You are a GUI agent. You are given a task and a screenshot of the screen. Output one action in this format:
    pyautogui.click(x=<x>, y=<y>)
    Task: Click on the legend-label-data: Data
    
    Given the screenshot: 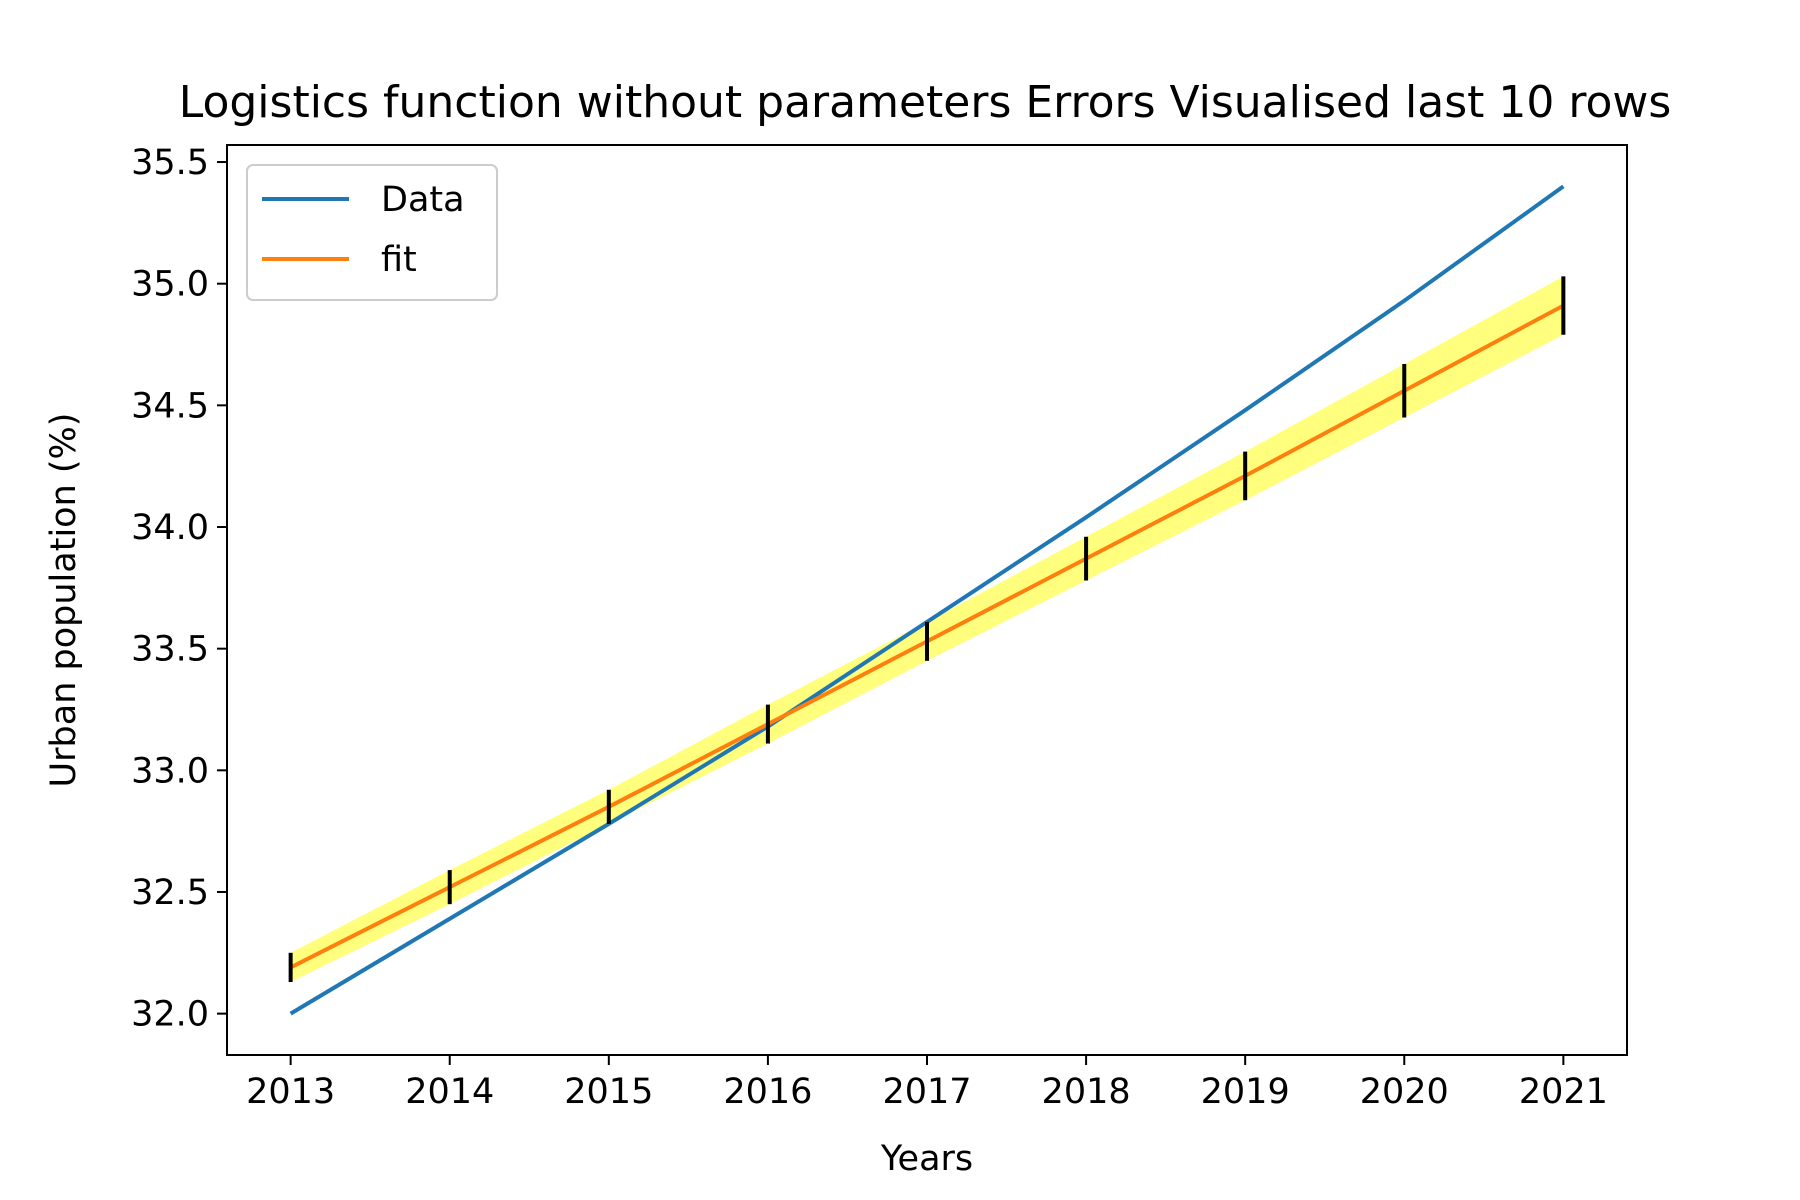 What is the action you would take?
    pyautogui.click(x=423, y=200)
    